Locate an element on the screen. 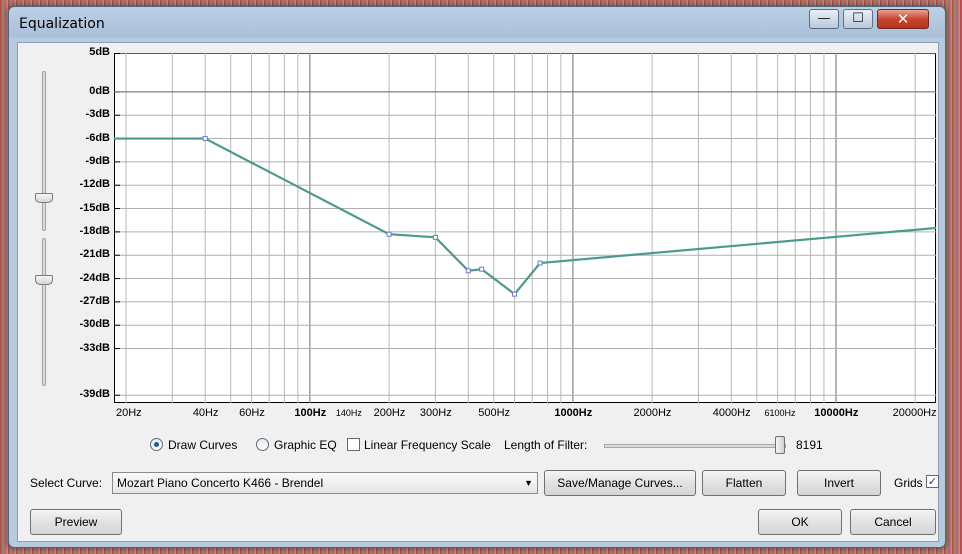  y-axis-label: -30dB is located at coordinates (94, 324).